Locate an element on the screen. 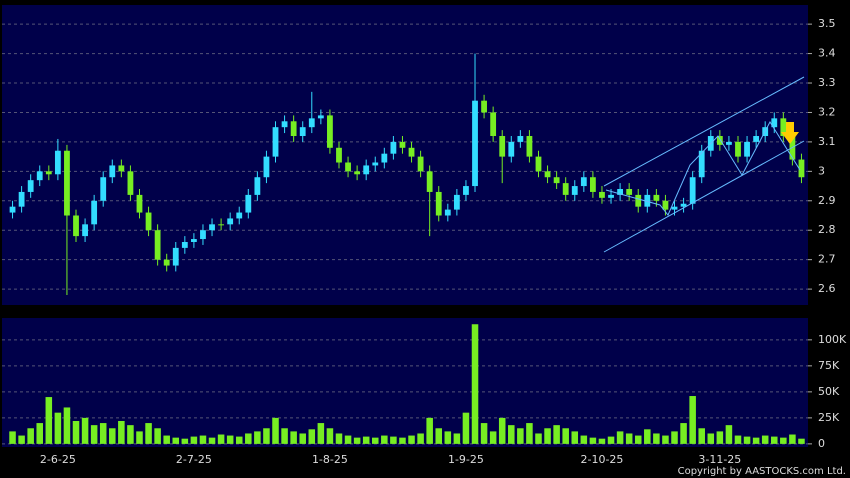  zigzag is located at coordinates (703, 168).